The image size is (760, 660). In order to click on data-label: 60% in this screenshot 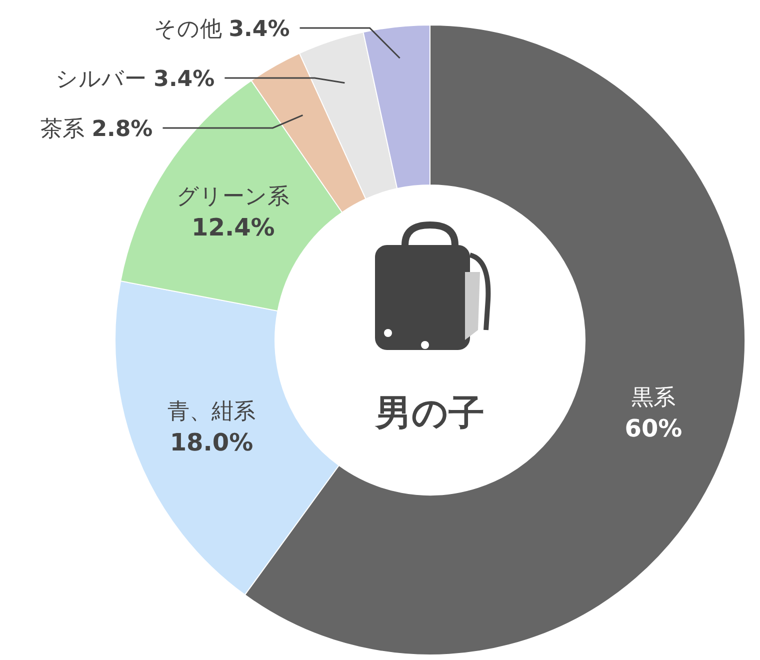, I will do `click(653, 428)`.